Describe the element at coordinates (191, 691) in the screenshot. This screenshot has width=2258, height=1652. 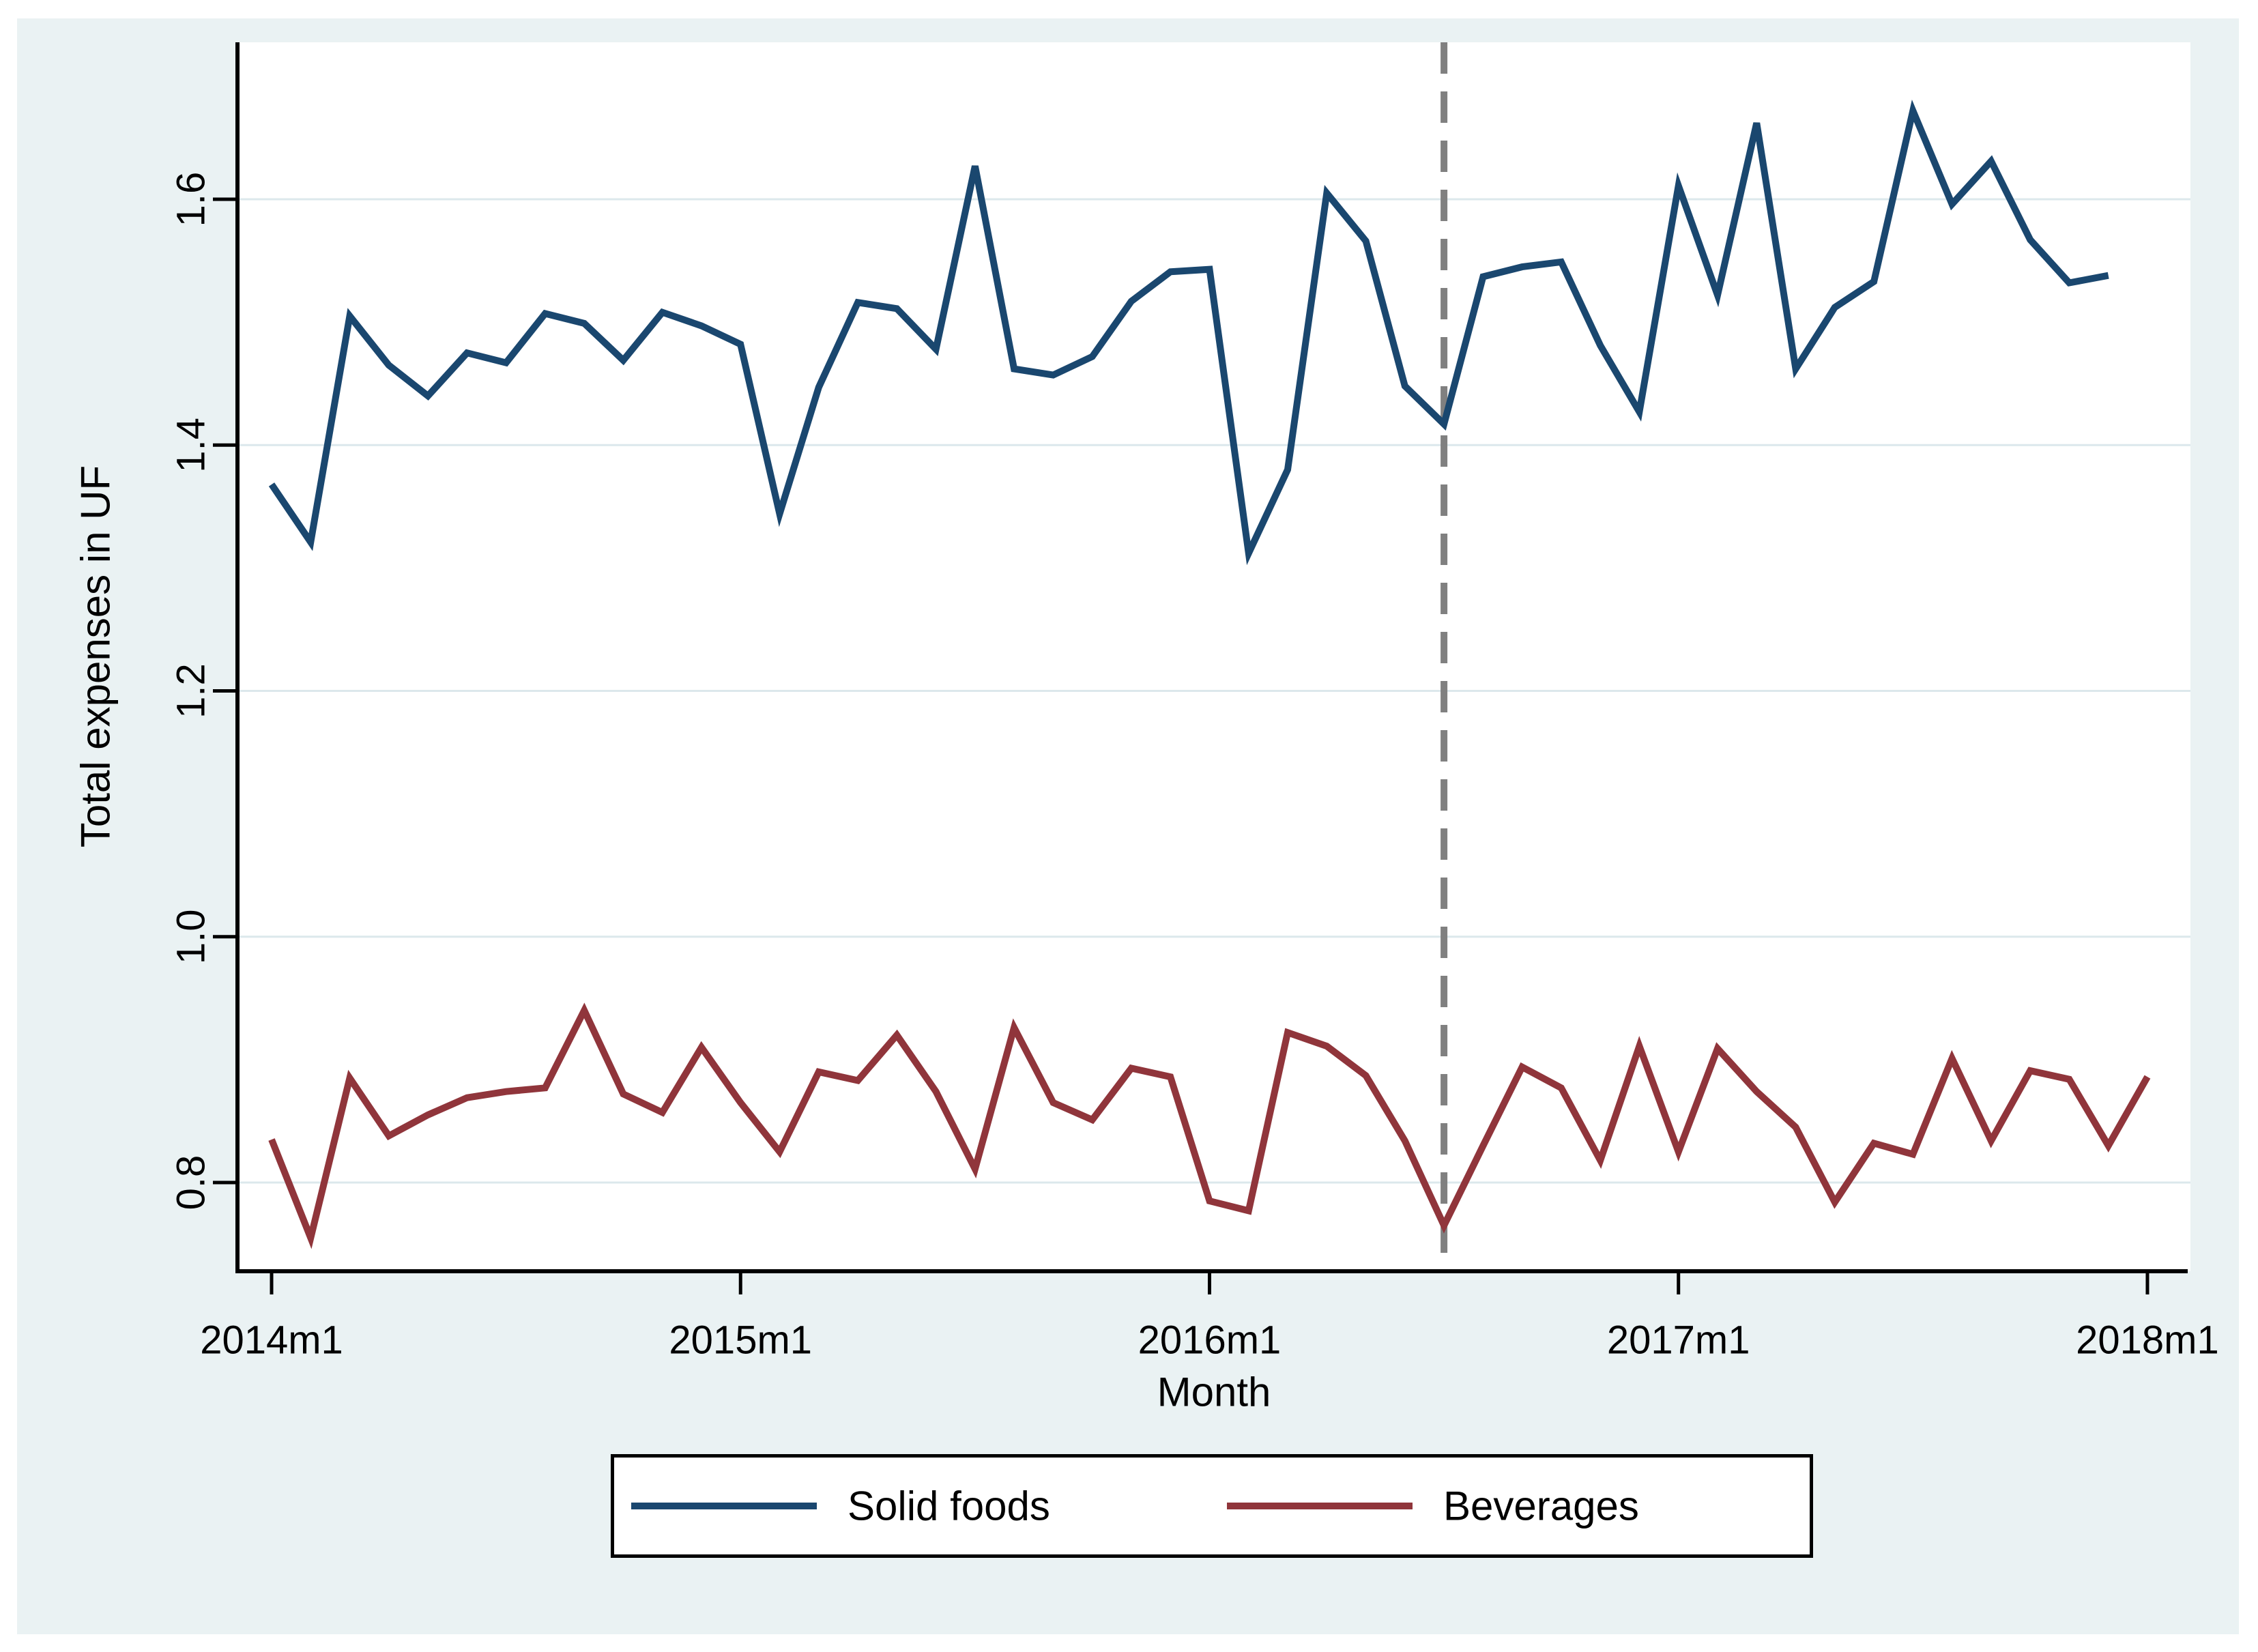
I see `y-tick-label: 1.2` at that location.